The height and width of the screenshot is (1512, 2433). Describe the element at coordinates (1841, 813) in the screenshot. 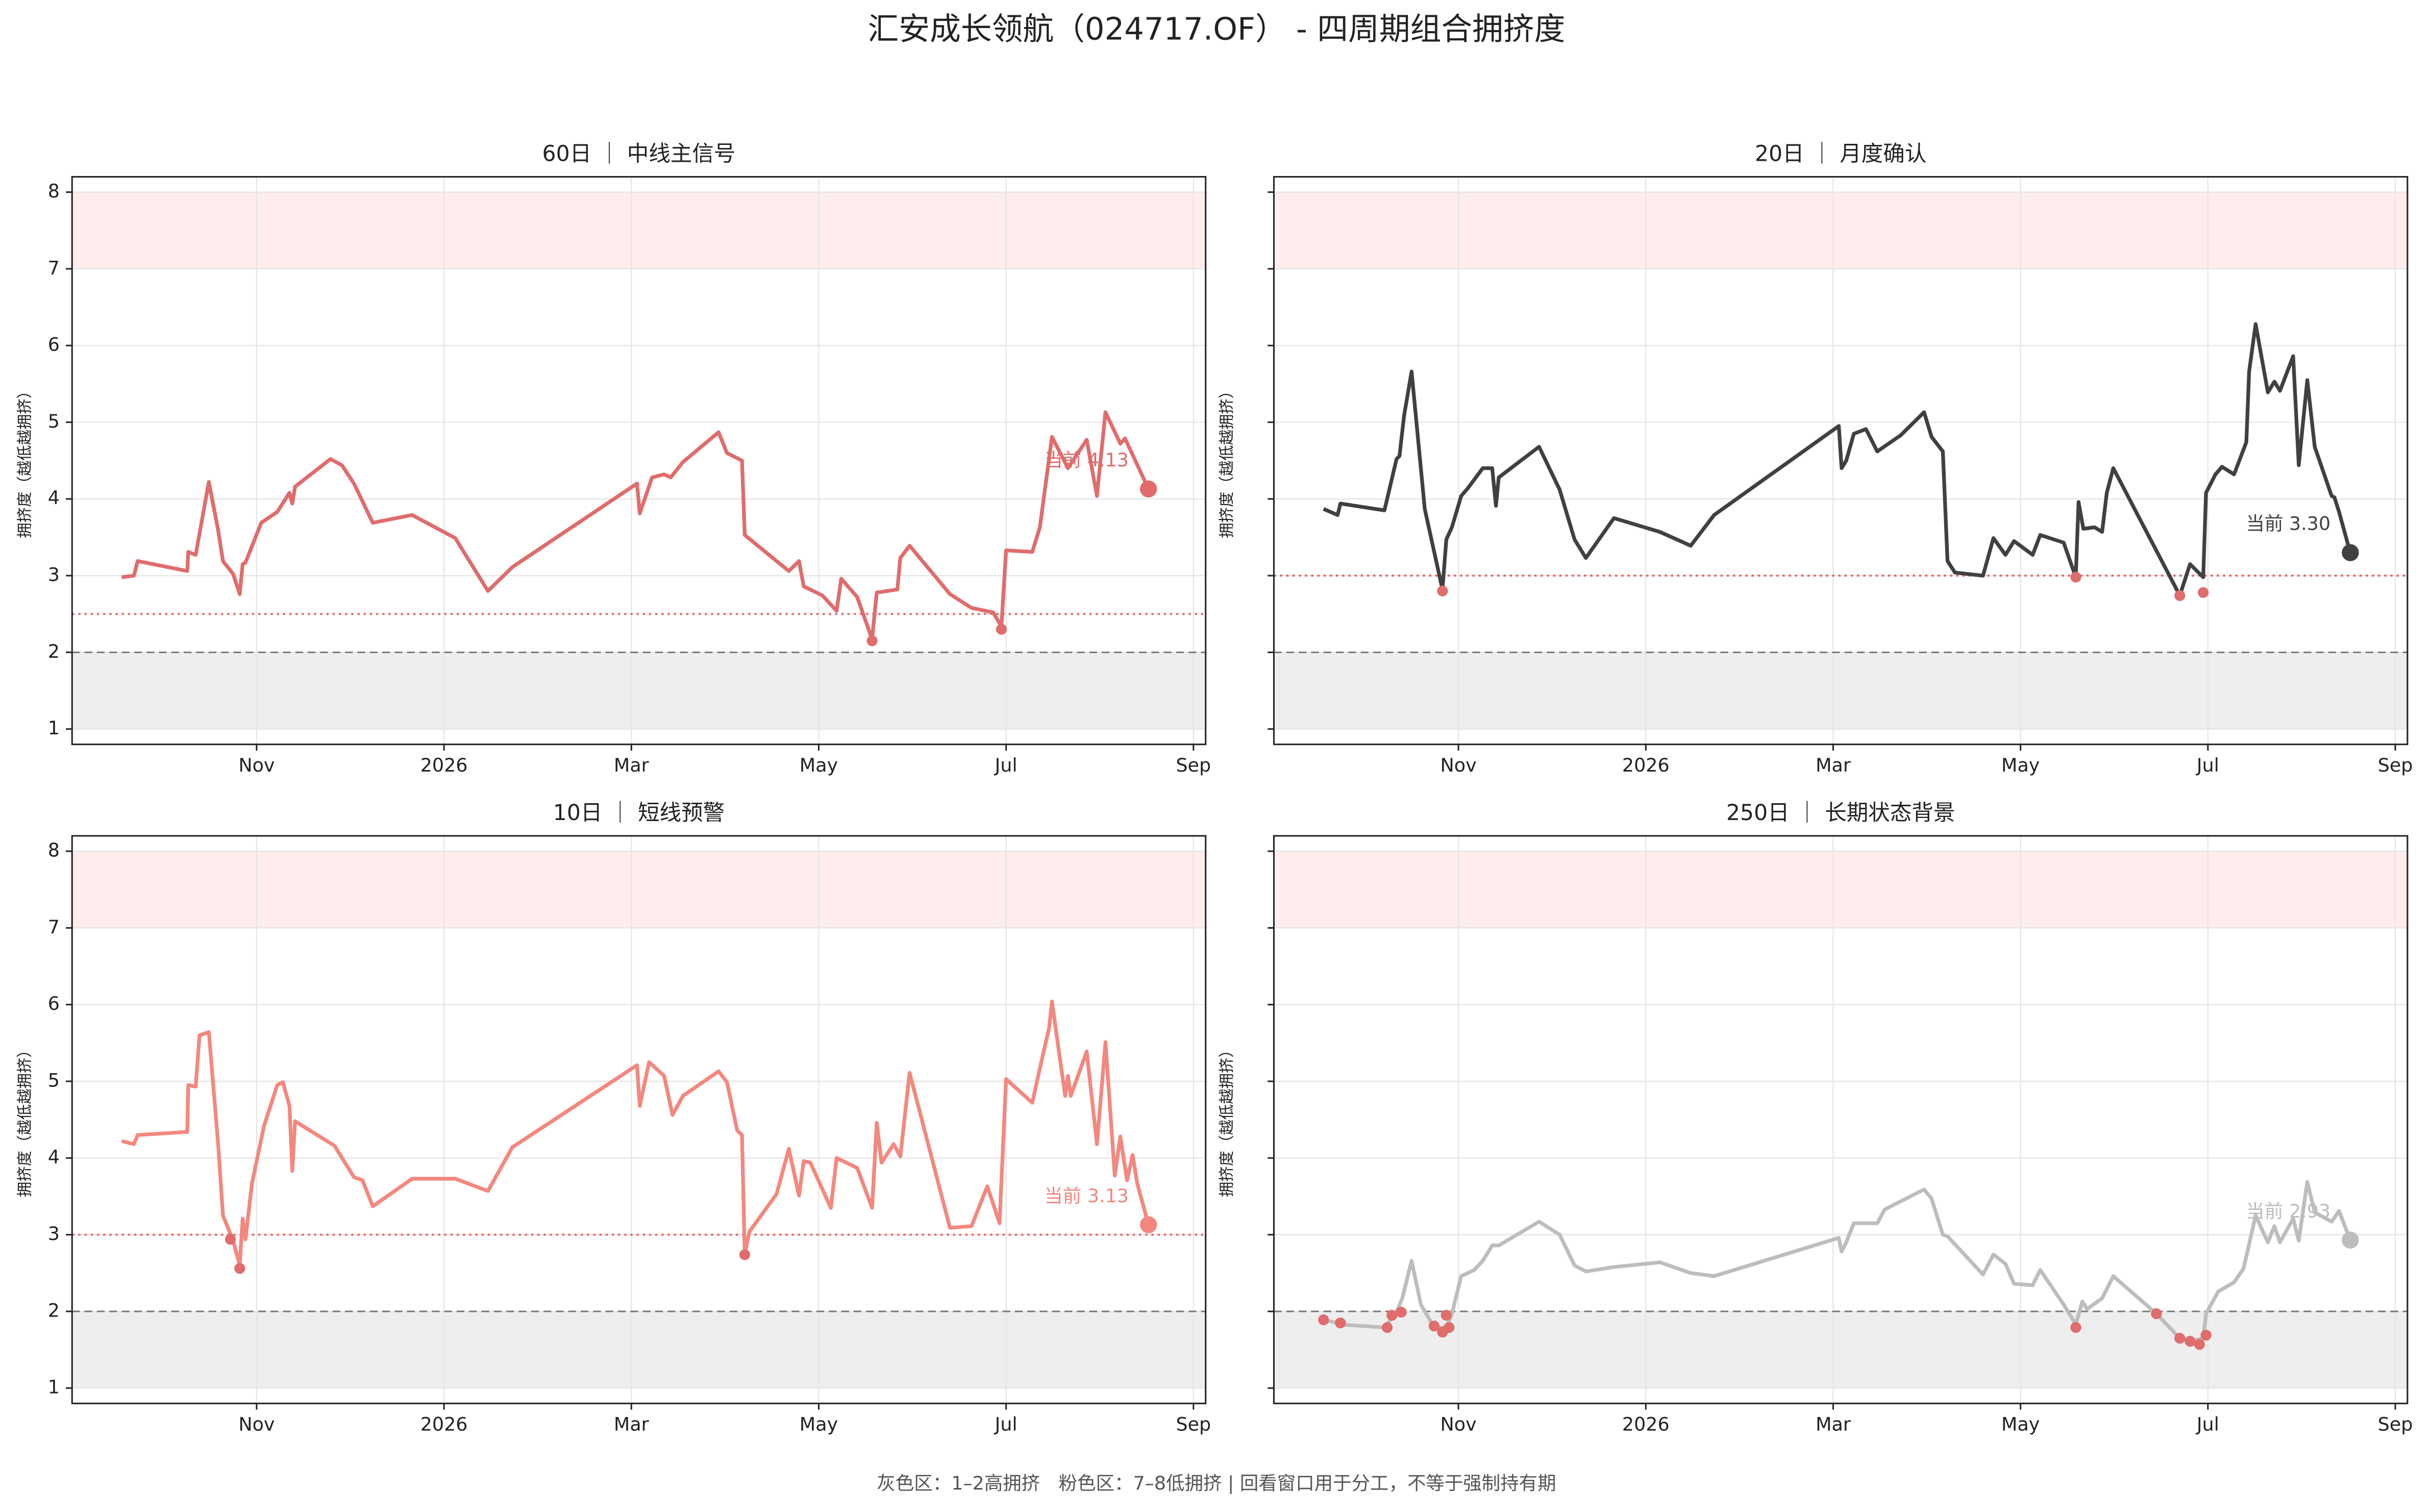

I see `subplot-title: 250日 ｜ 长期状态背景` at that location.